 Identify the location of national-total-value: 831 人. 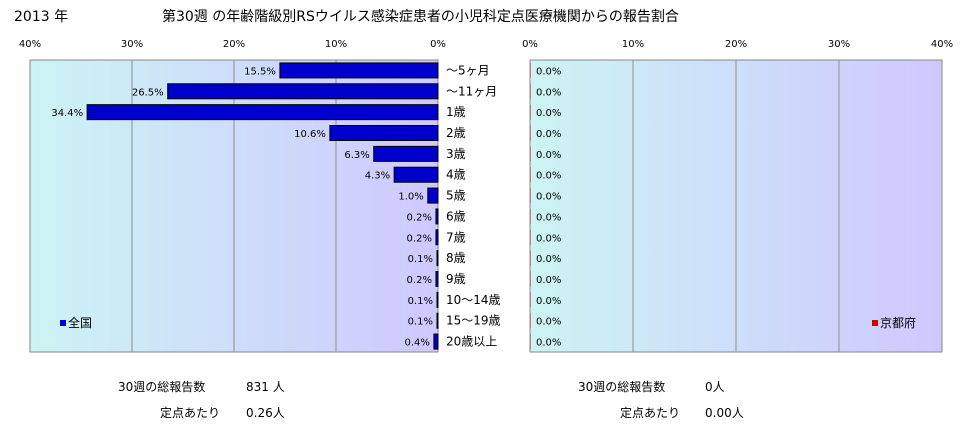
(265, 387).